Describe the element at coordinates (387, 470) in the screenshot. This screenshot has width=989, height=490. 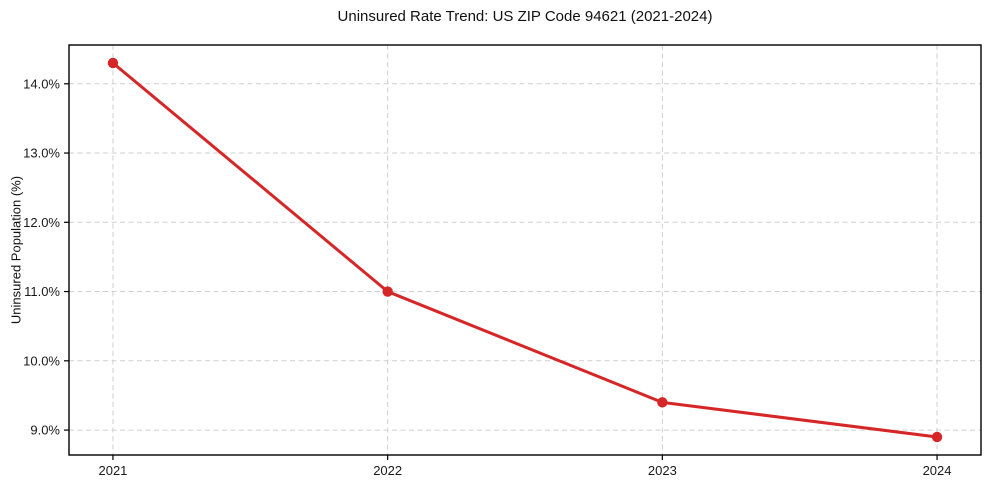
I see `x-tick-label: 2022` at that location.